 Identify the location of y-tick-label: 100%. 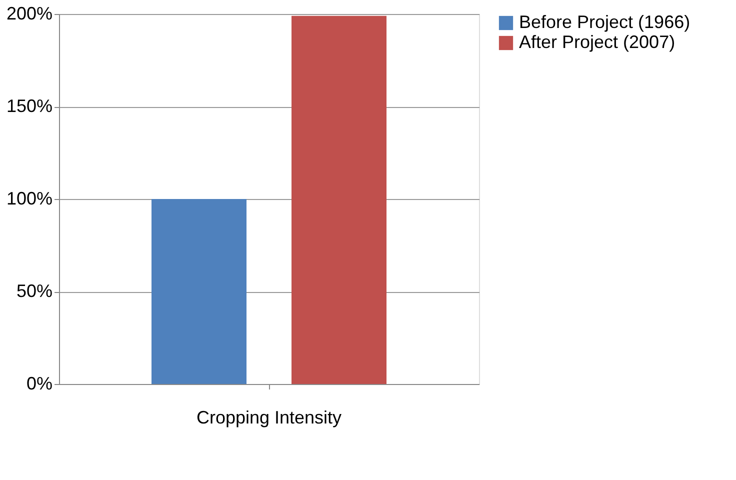
(29, 198).